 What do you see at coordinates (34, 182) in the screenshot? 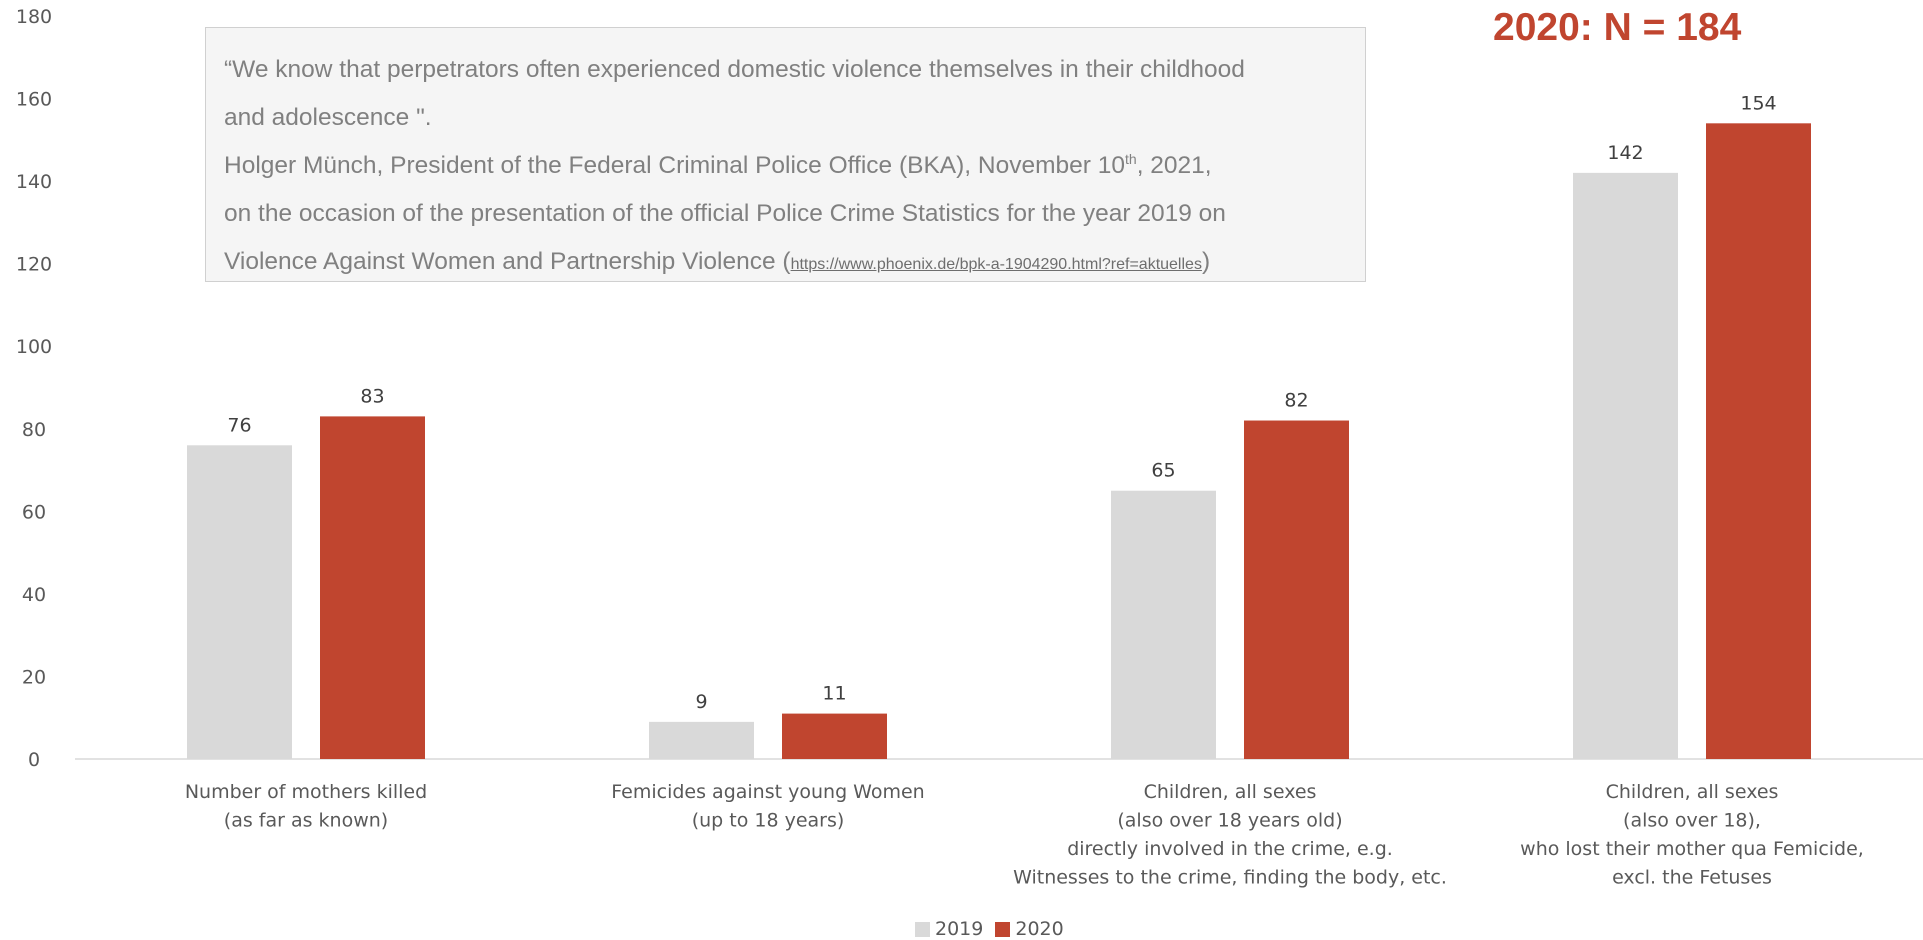
I see `y-tick-label: 140` at bounding box center [34, 182].